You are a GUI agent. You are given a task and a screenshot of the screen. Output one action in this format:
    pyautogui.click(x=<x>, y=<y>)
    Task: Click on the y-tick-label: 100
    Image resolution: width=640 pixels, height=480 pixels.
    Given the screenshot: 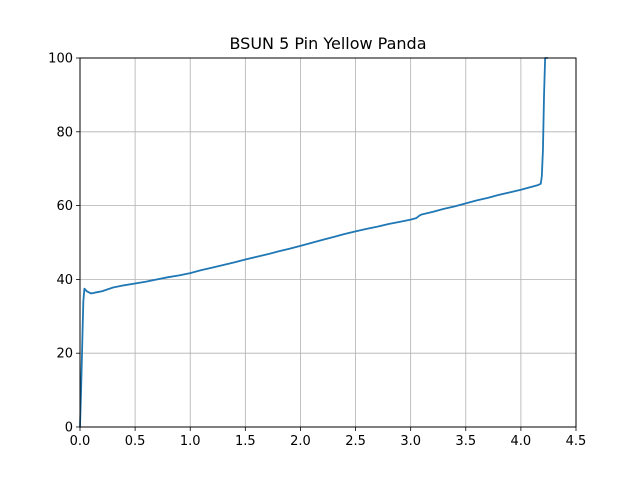 What is the action you would take?
    pyautogui.click(x=60, y=59)
    